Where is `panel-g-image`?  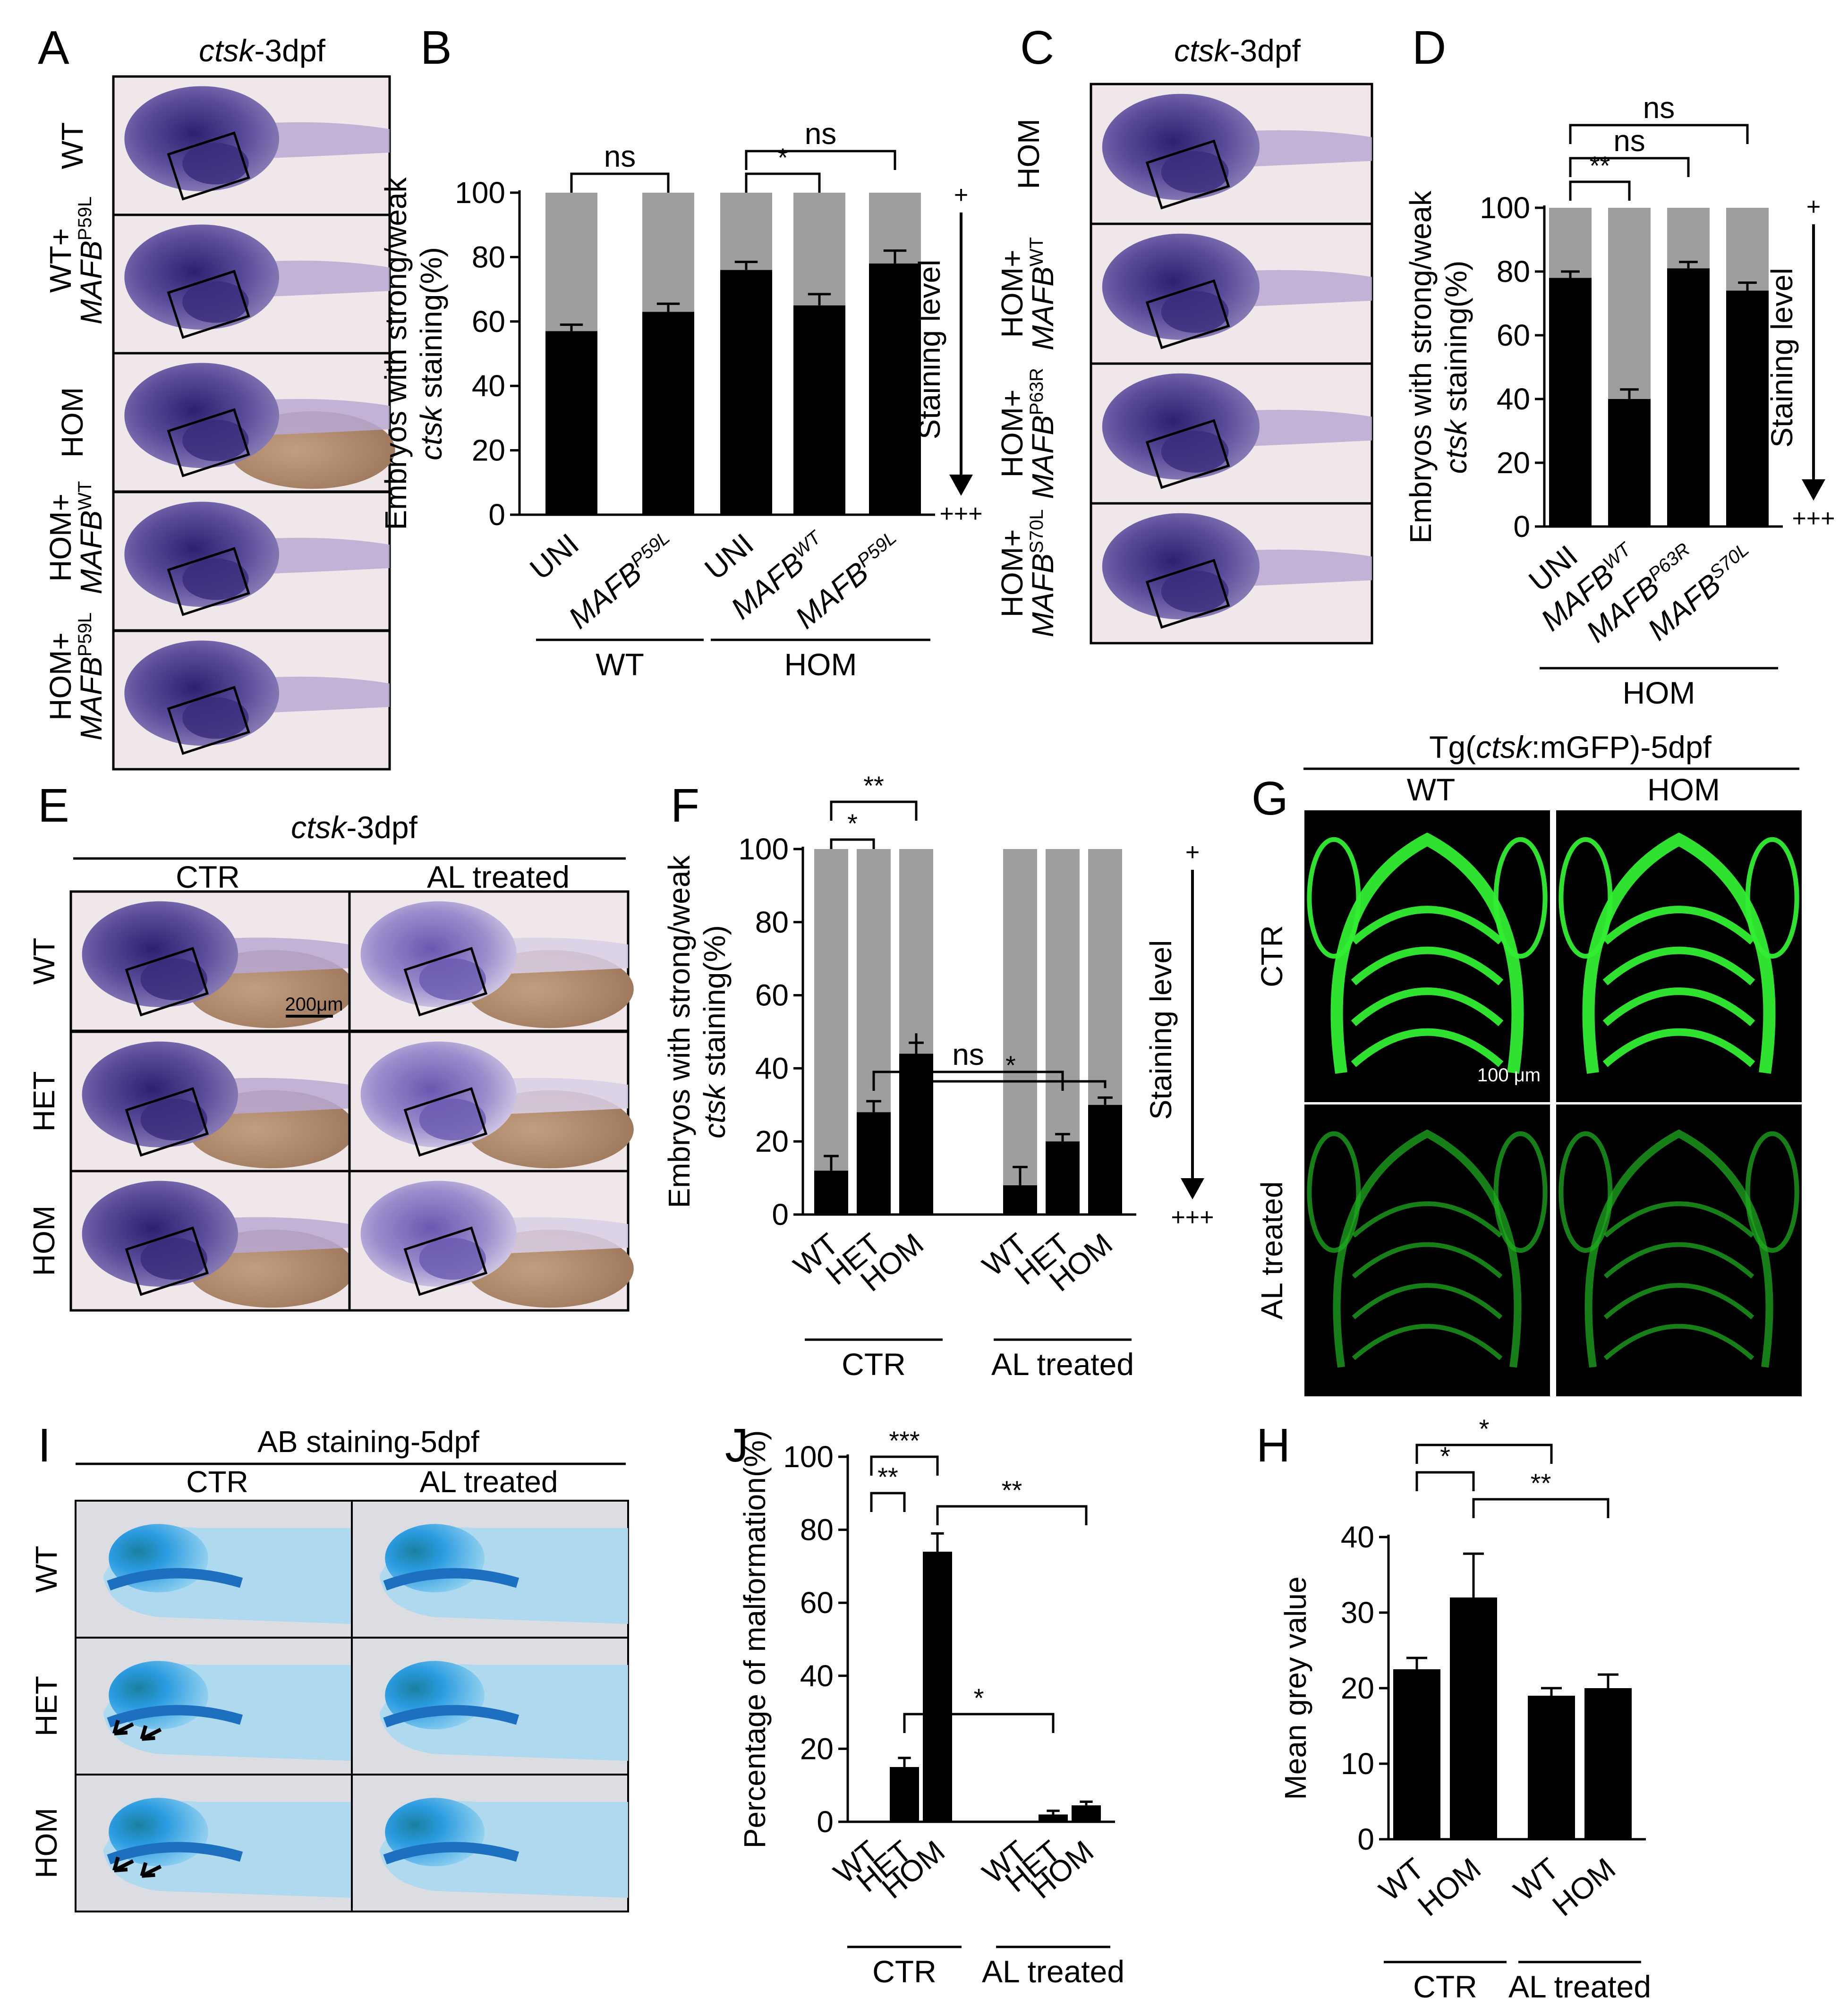 panel-g-image is located at coordinates (1679, 956).